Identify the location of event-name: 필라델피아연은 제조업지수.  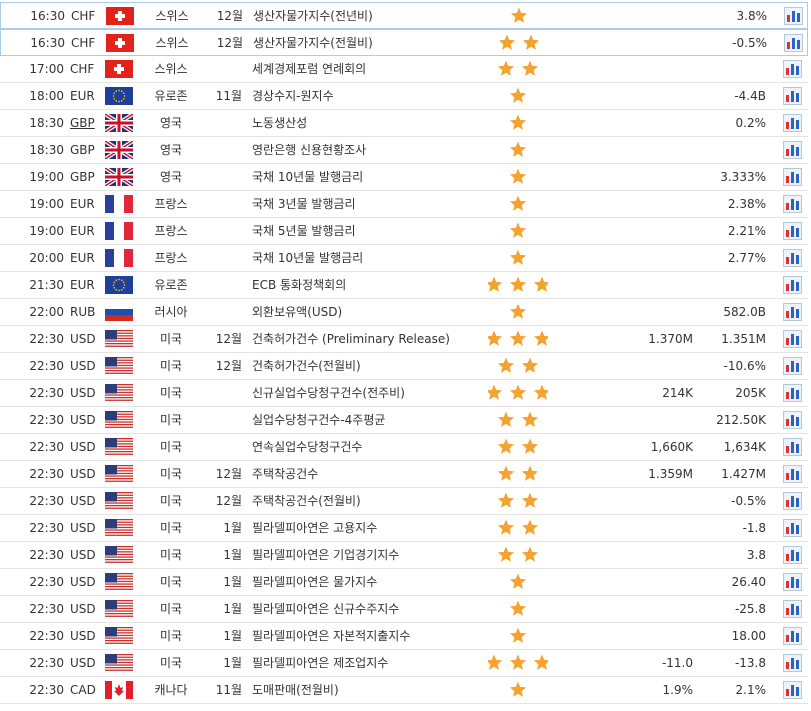
(320, 663).